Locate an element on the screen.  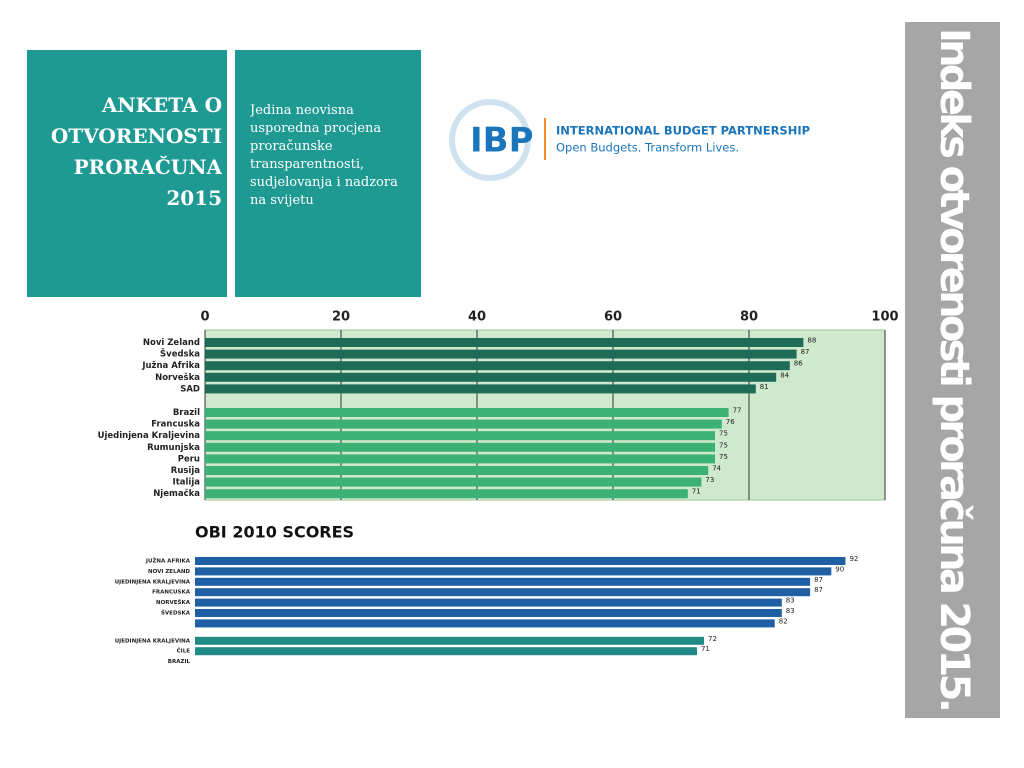
title-wrap: ANKETA O OTVORENOSTI PRORAČUNA 2015 is located at coordinates (136, 151).